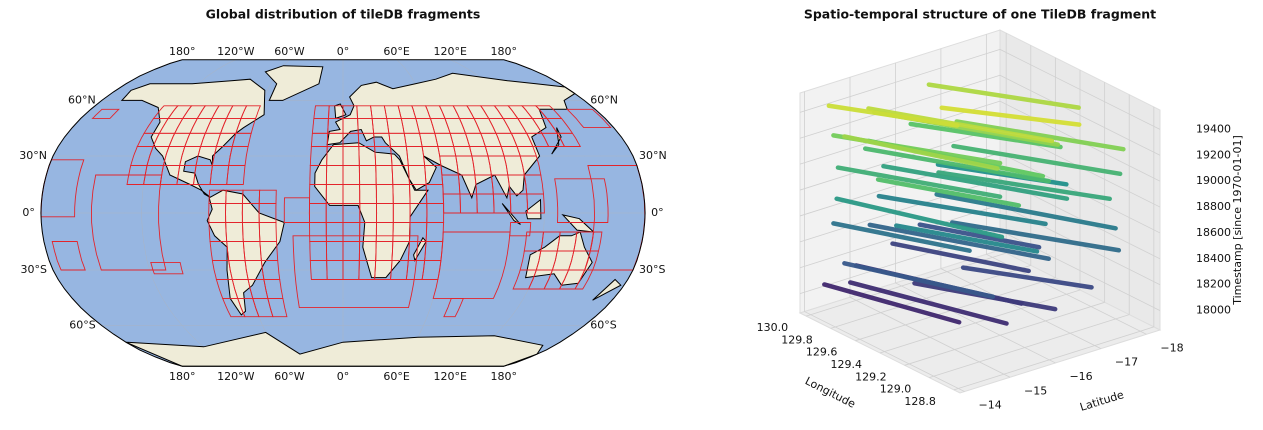  I want to click on y-axis-label: Latitude, so click(1101, 401).